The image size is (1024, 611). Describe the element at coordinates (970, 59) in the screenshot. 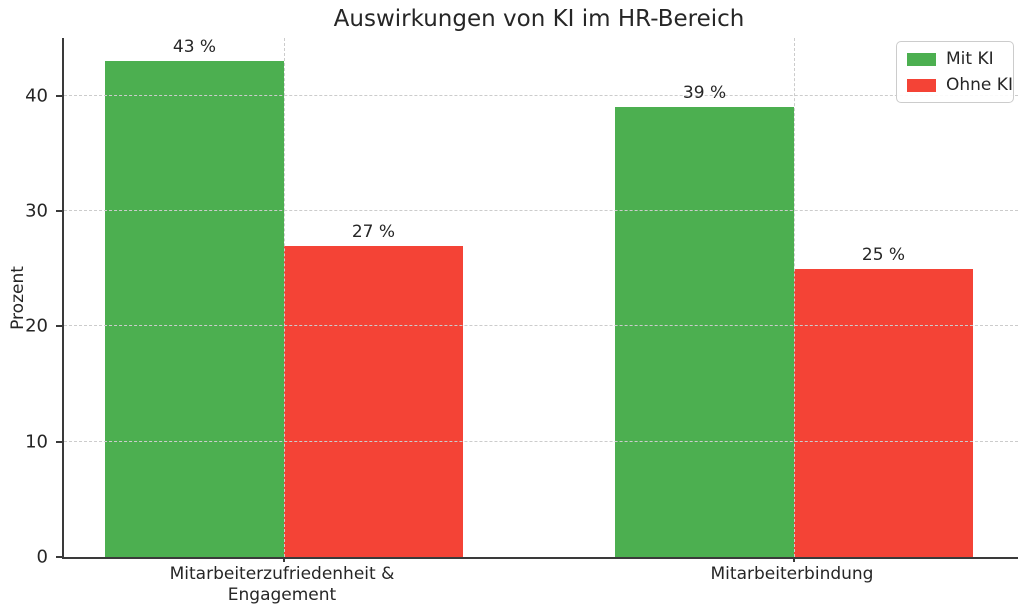

I see `legend-label: Mit KI` at that location.